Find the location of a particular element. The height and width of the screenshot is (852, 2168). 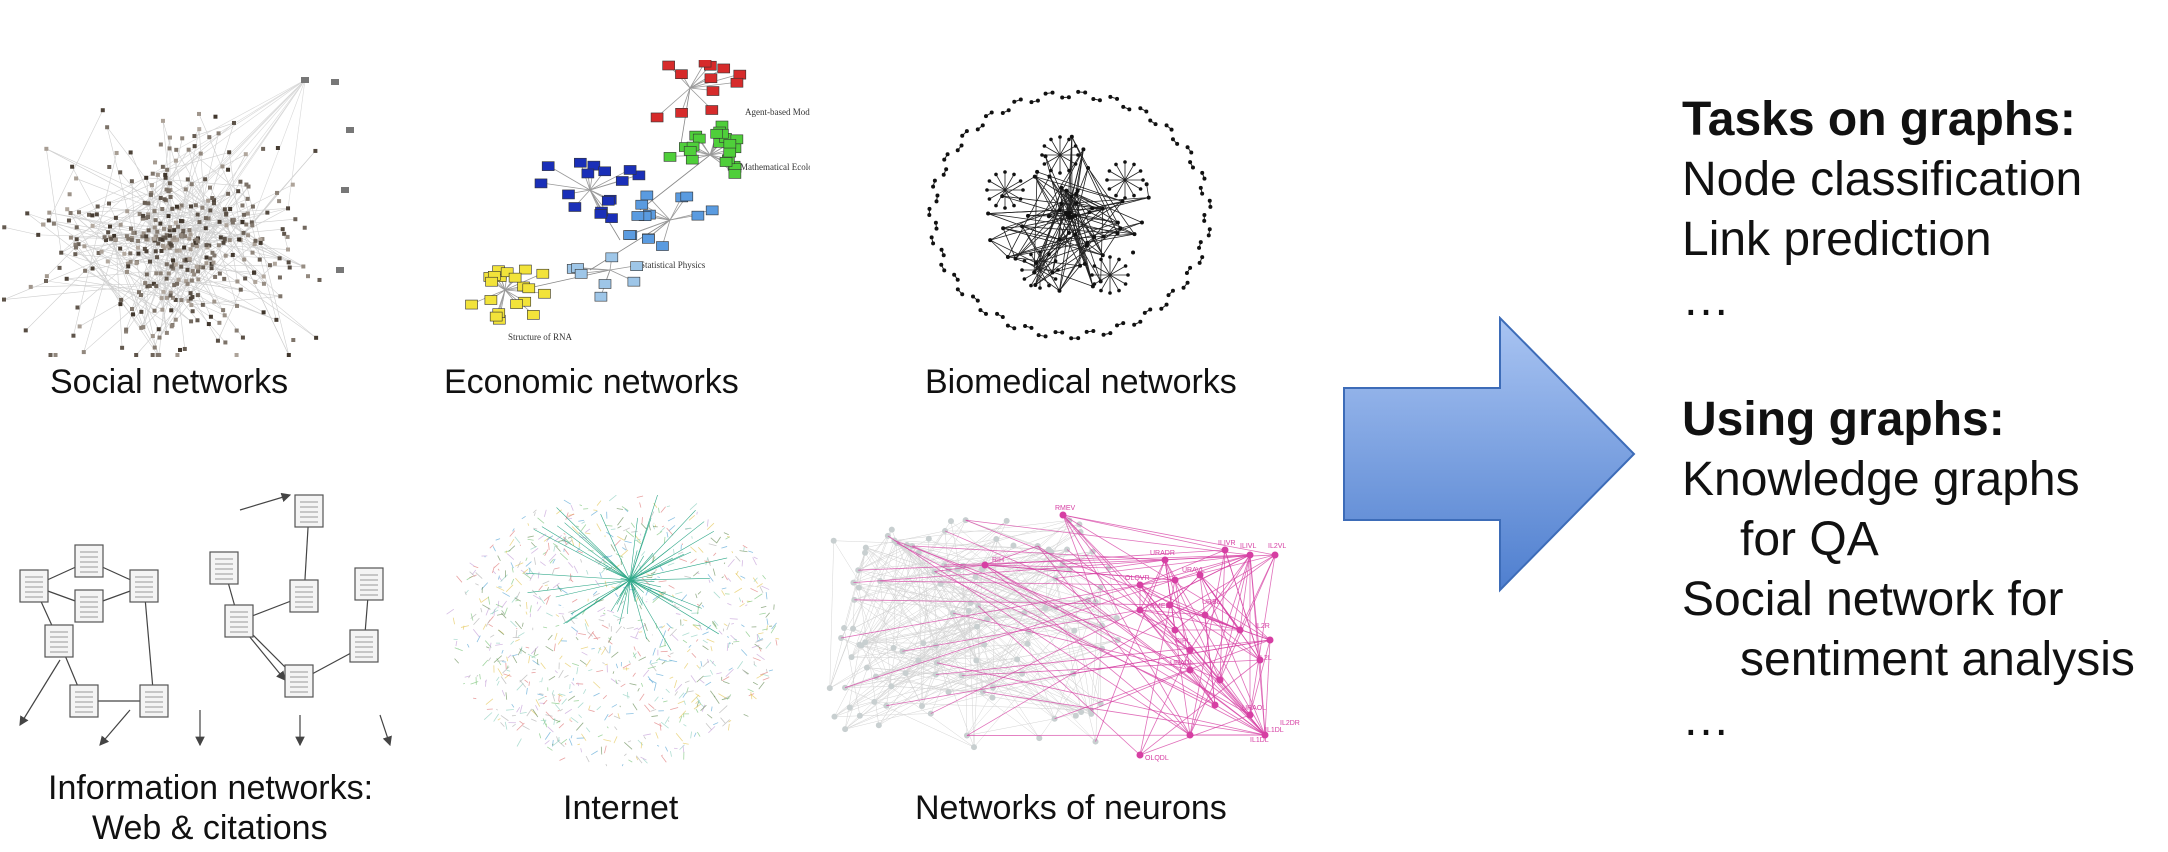

neuron-label: IL2DR is located at coordinates (1290, 723).